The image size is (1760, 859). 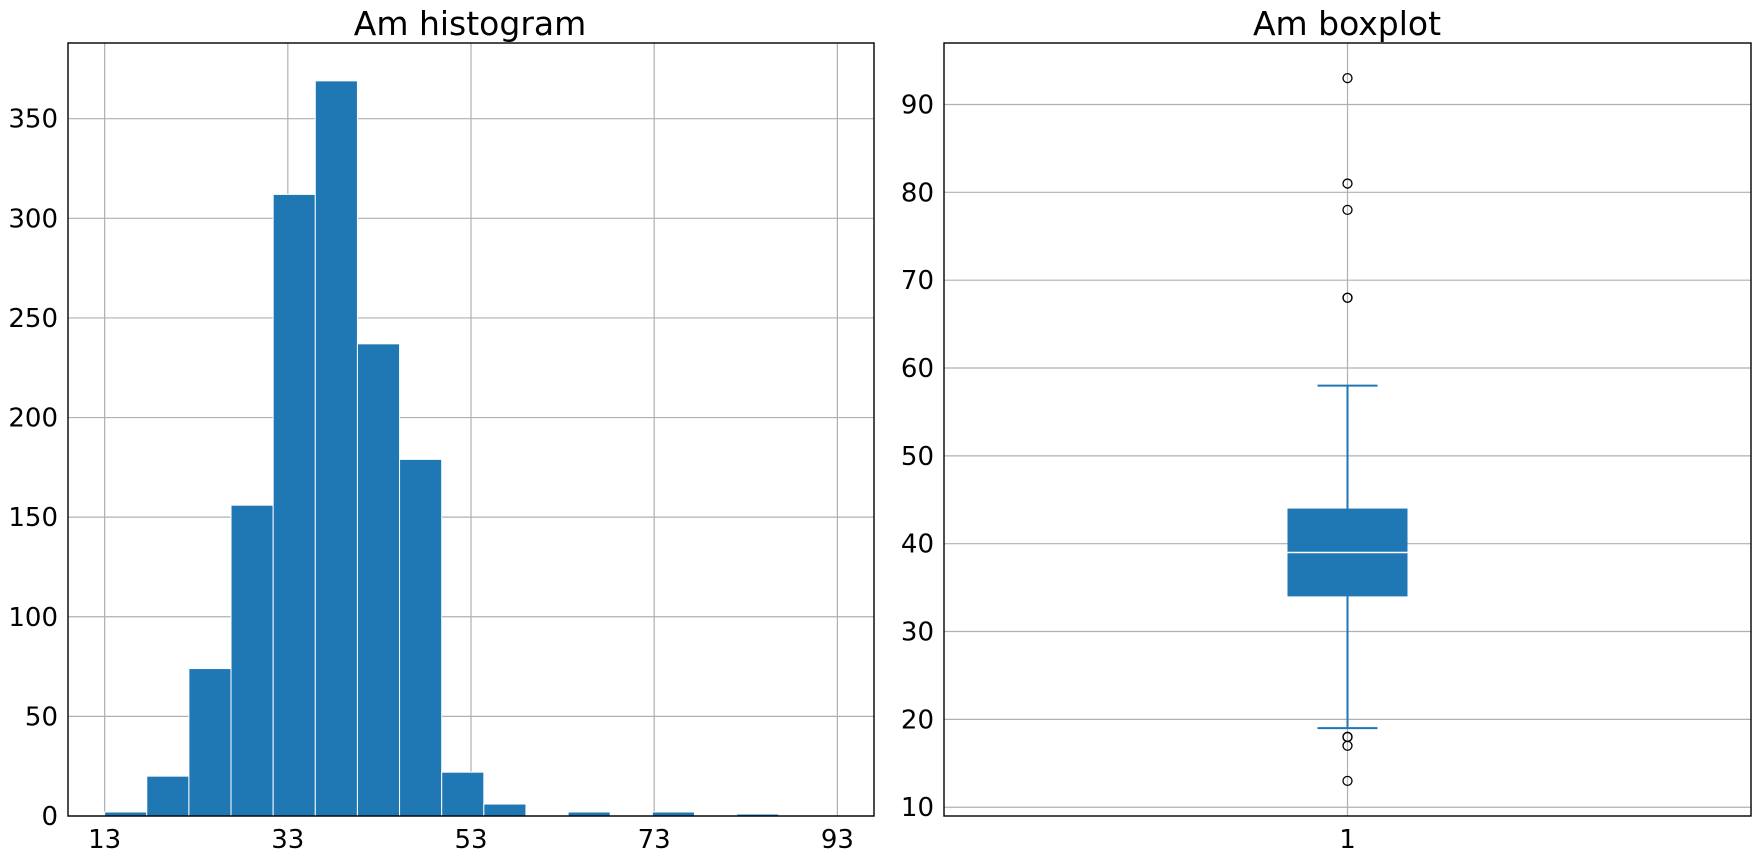 I want to click on y-tick-label: 350, so click(x=33, y=120).